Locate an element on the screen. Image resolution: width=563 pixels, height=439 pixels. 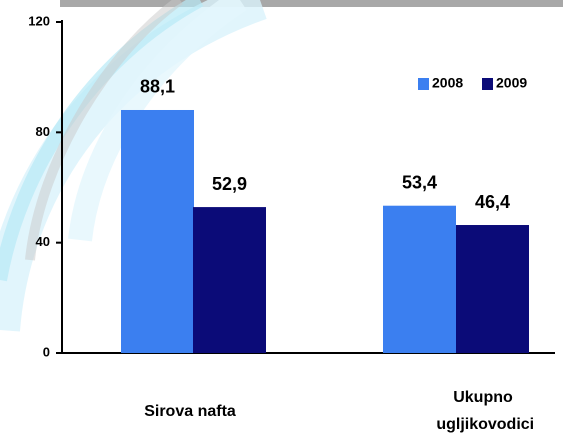
data-label: 53,4 is located at coordinates (419, 182).